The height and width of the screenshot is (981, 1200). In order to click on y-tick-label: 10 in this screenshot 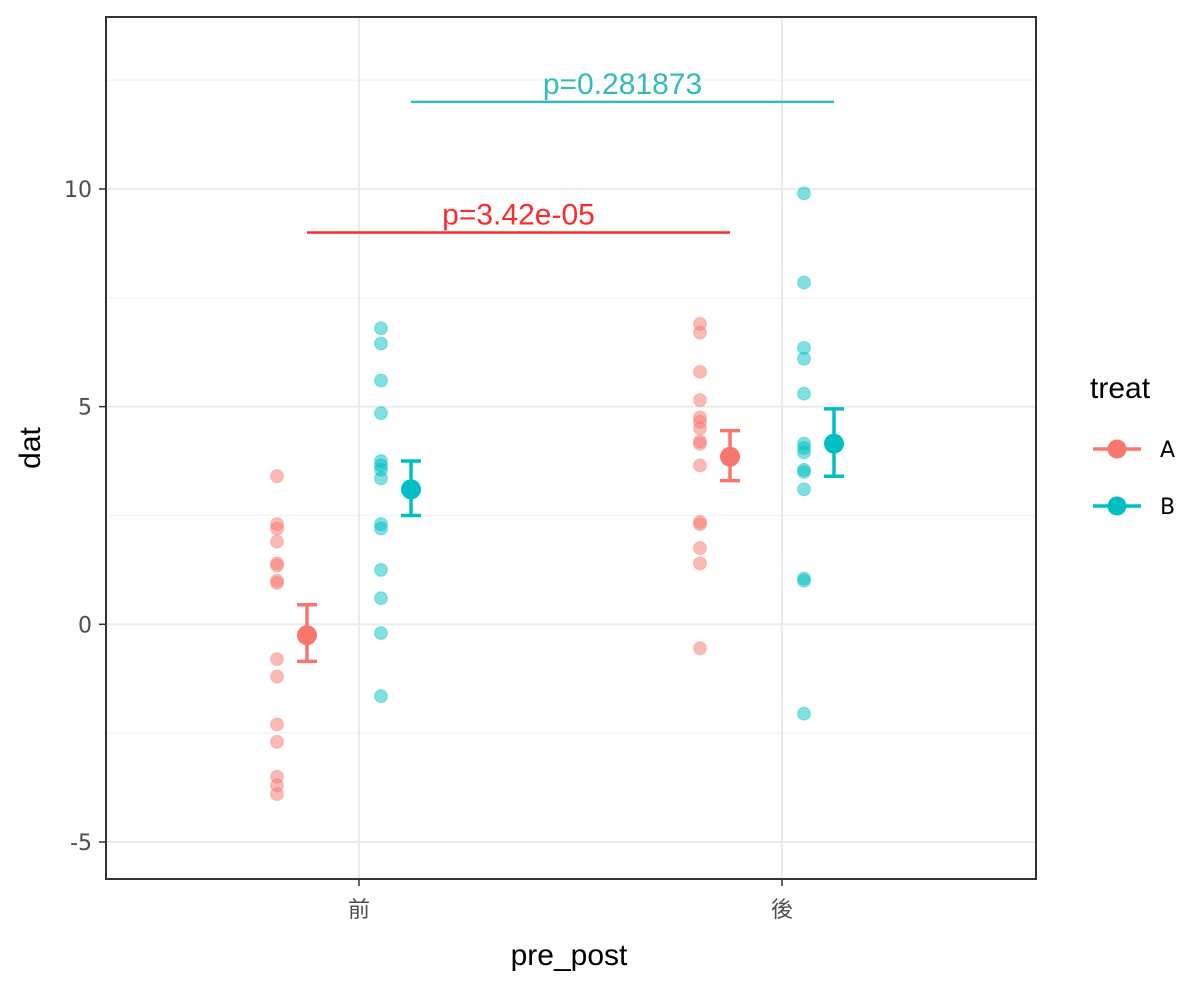, I will do `click(78, 190)`.